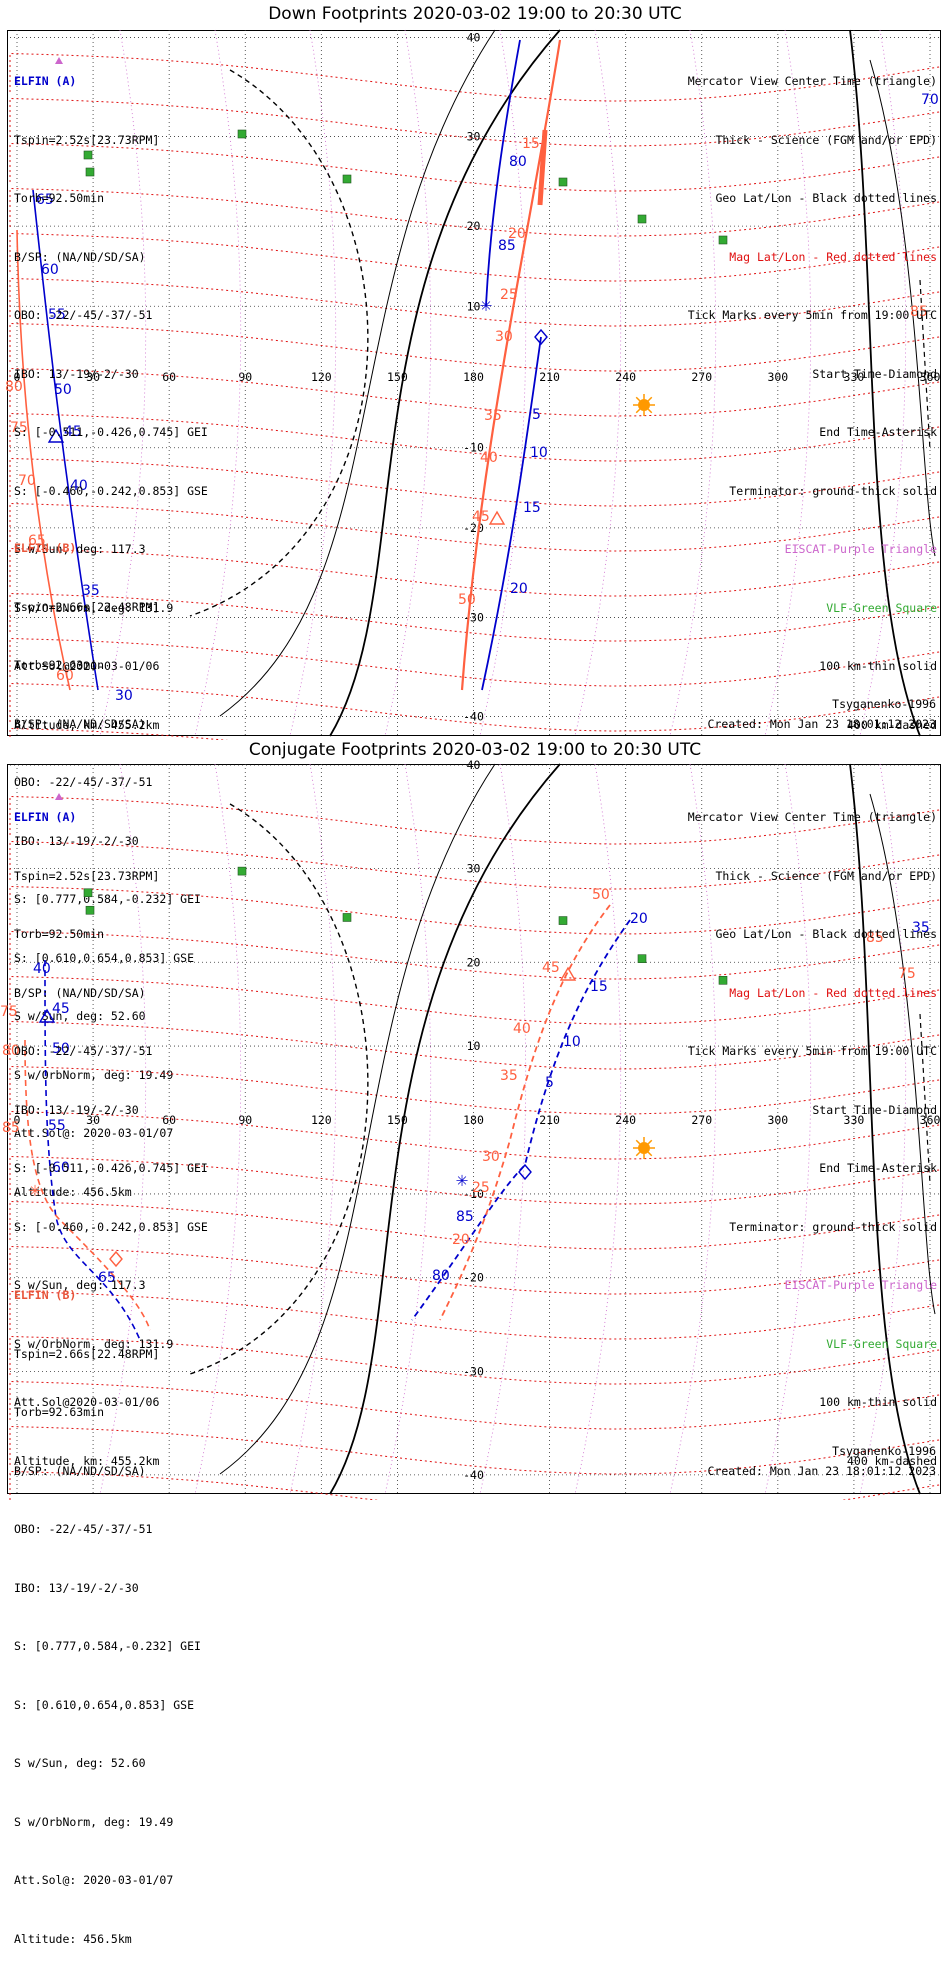  Describe the element at coordinates (860, 549) in the screenshot. I see `legend-line: EISCAT-Purple Triangle` at that location.